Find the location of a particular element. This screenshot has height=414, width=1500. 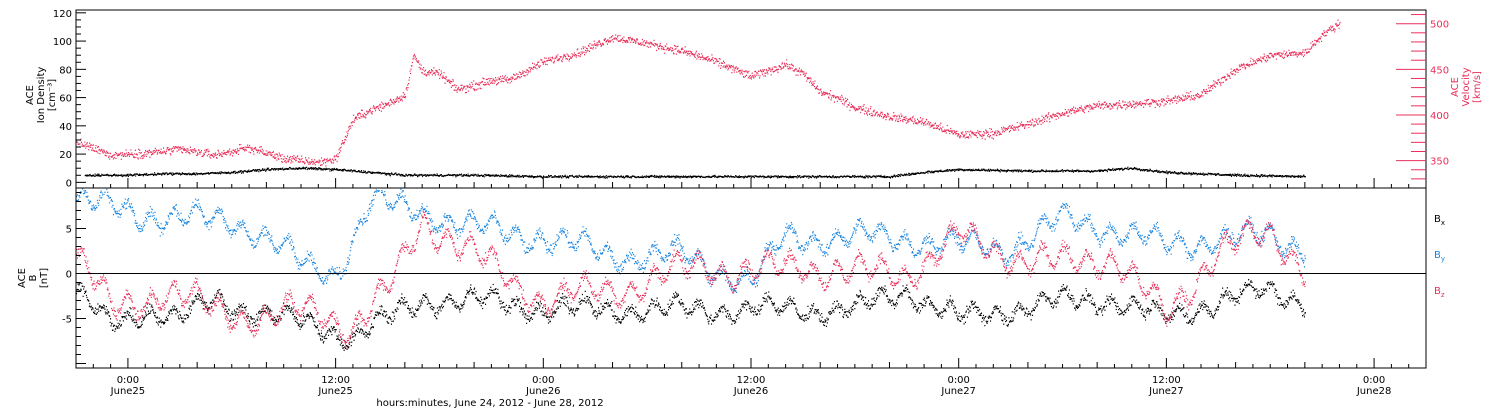

density-tick-label: 20 is located at coordinates (65, 155).